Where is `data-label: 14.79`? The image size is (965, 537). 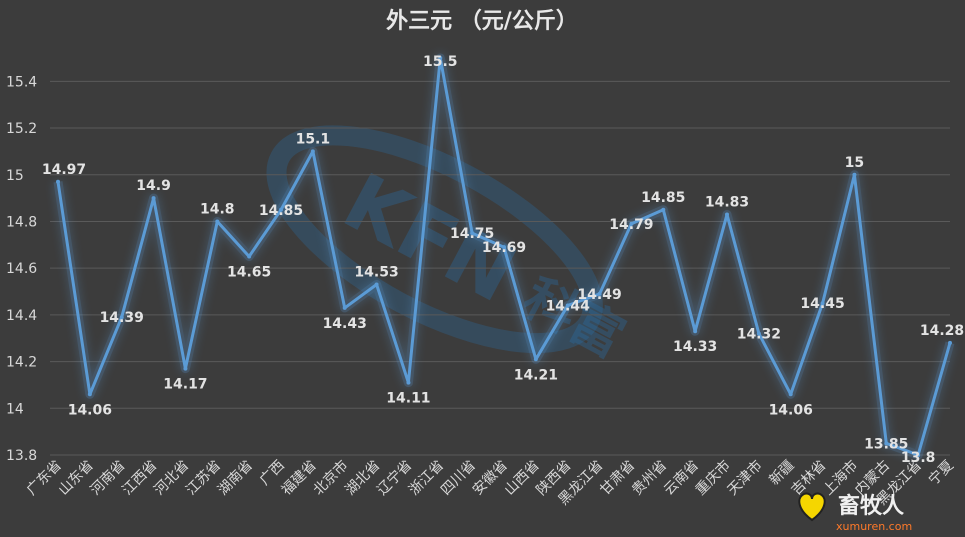
data-label: 14.79 is located at coordinates (631, 225).